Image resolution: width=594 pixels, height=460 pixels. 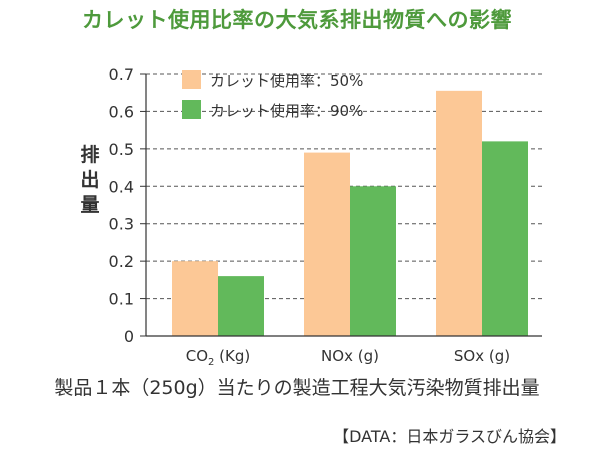 What do you see at coordinates (286, 81) in the screenshot?
I see `legend-label: カレット使用率：50%` at bounding box center [286, 81].